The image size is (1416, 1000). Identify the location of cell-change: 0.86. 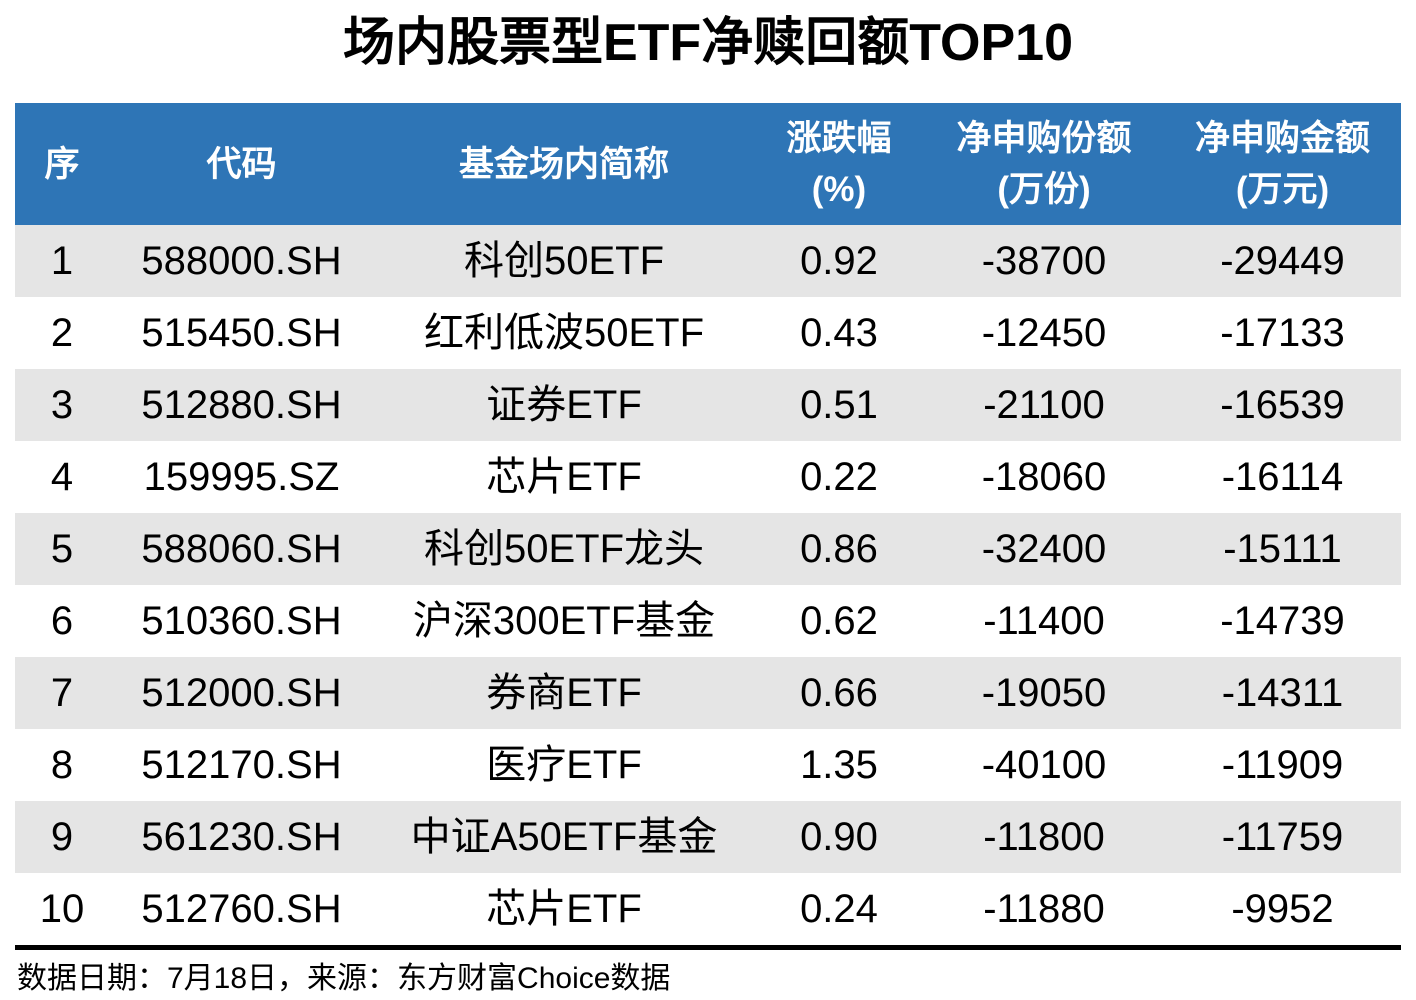
(839, 549).